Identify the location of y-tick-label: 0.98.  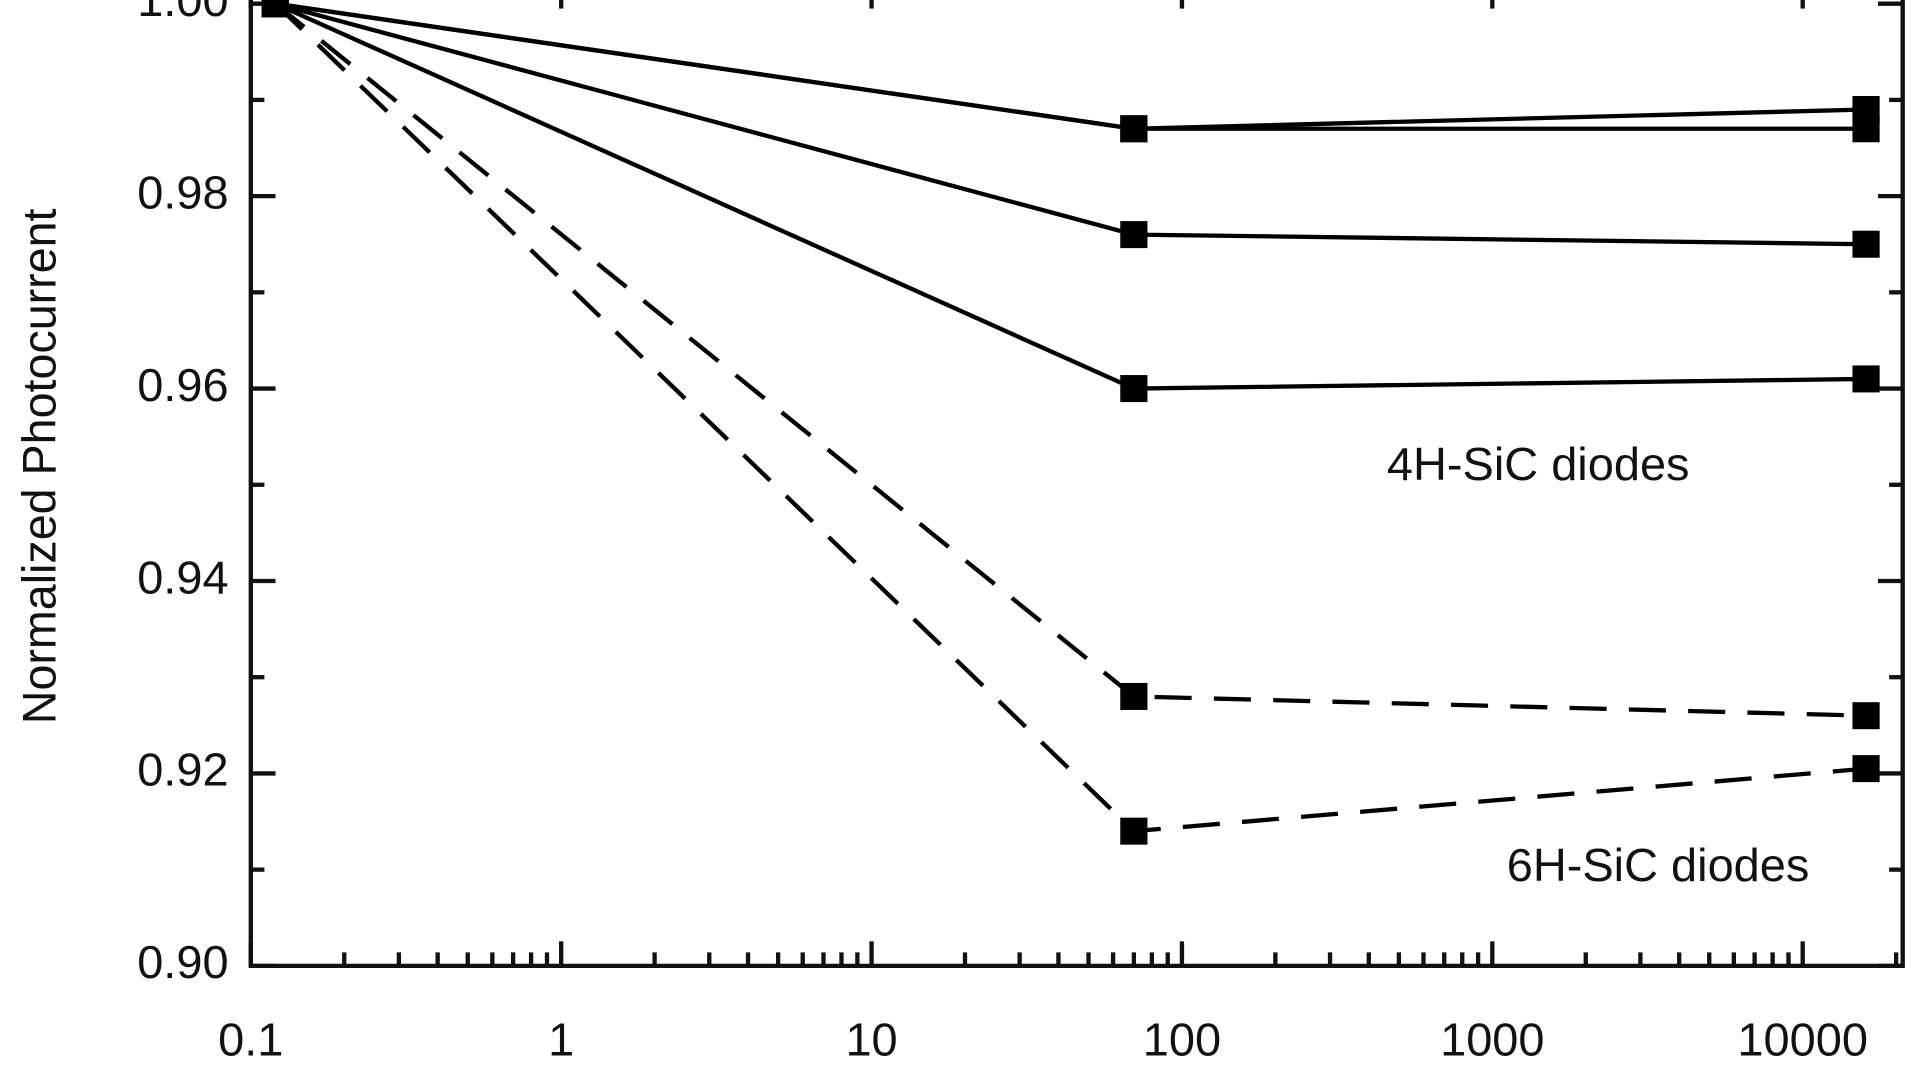
(182, 193).